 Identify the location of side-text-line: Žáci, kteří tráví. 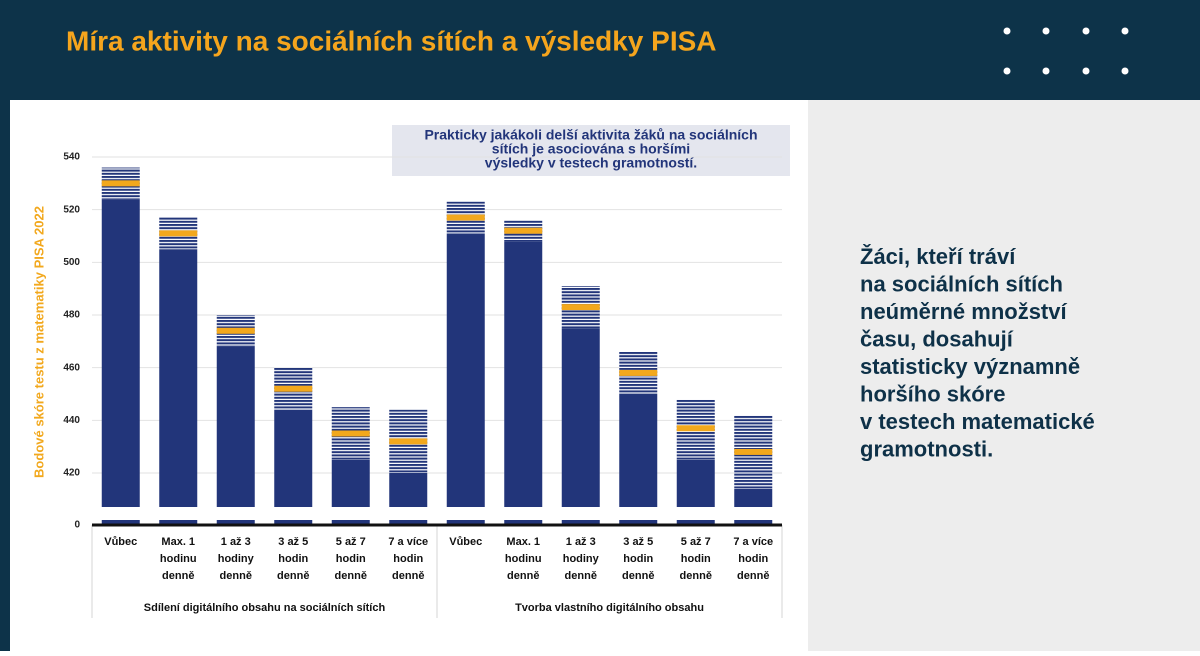
(938, 256).